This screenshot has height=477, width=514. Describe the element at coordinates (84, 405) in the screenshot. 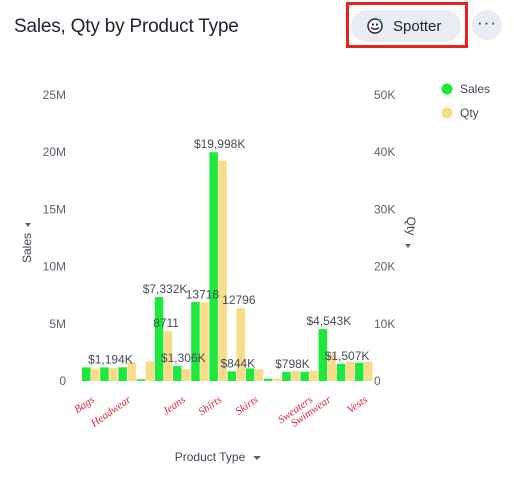

I see `x-tick-label: Bags` at that location.